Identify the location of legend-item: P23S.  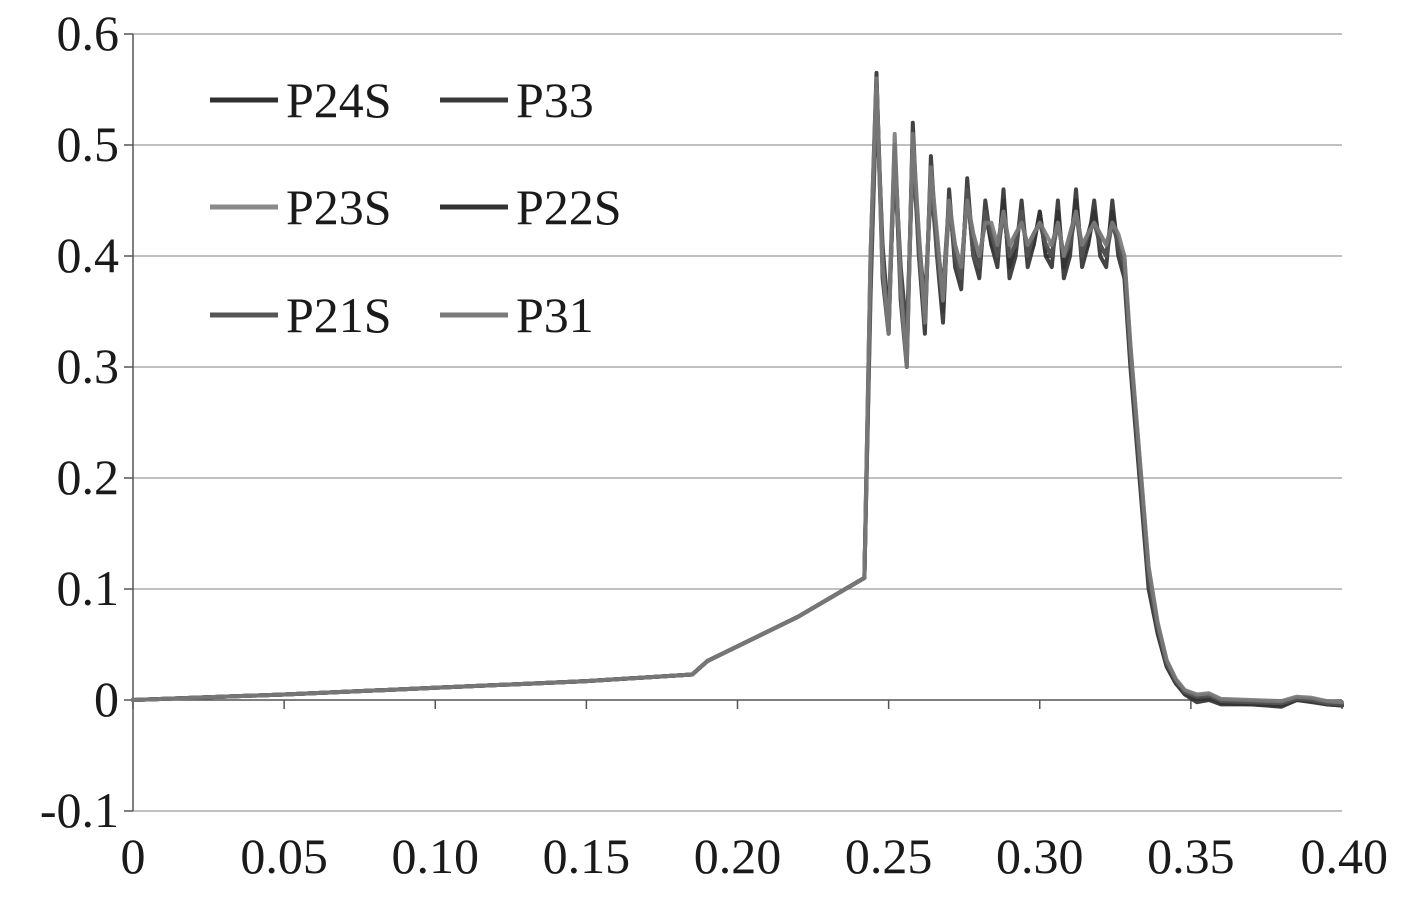
(301, 207).